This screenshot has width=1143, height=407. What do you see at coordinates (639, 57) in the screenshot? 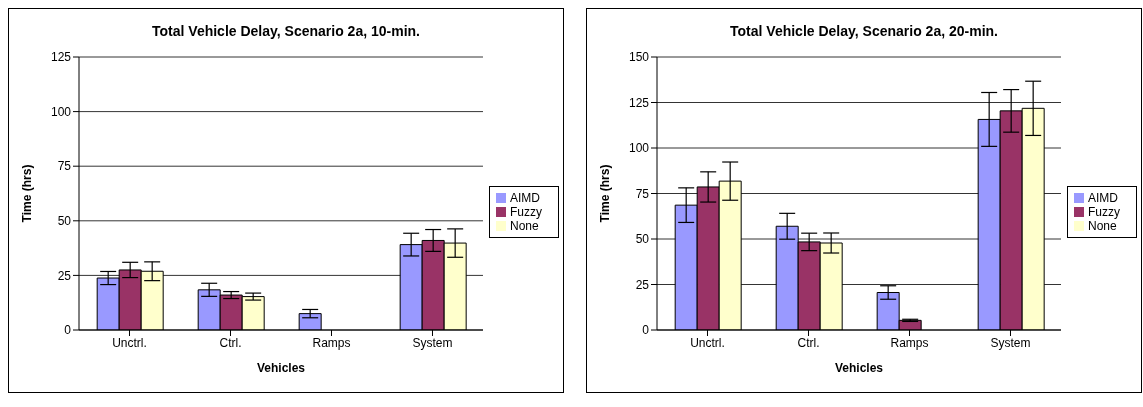
I see `y-tick-label: 150` at bounding box center [639, 57].